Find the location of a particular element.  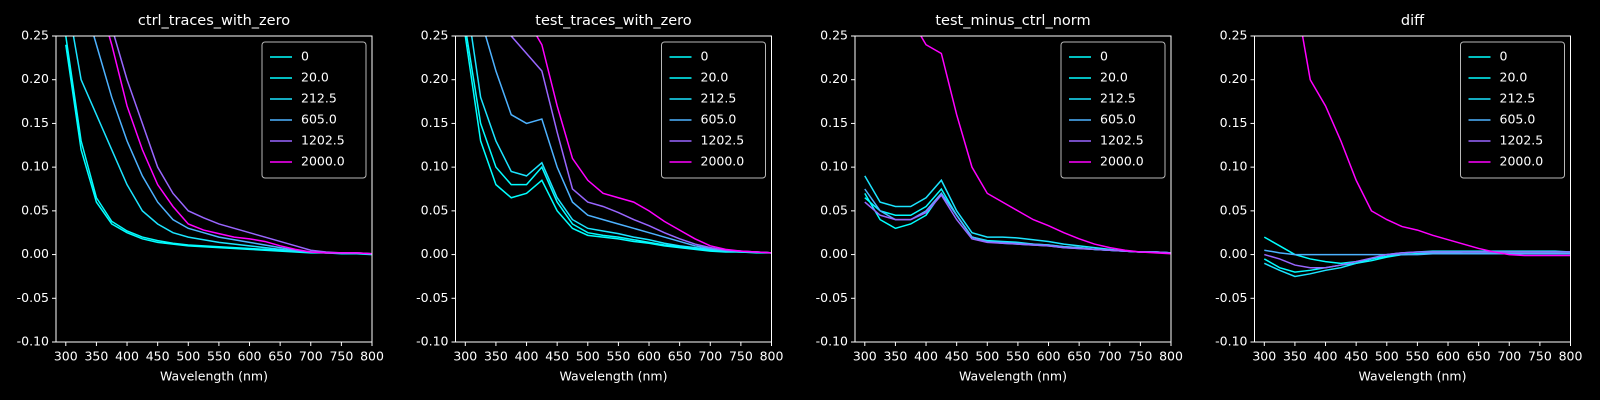

chart-title: test_traces_with_zero is located at coordinates (613, 21).